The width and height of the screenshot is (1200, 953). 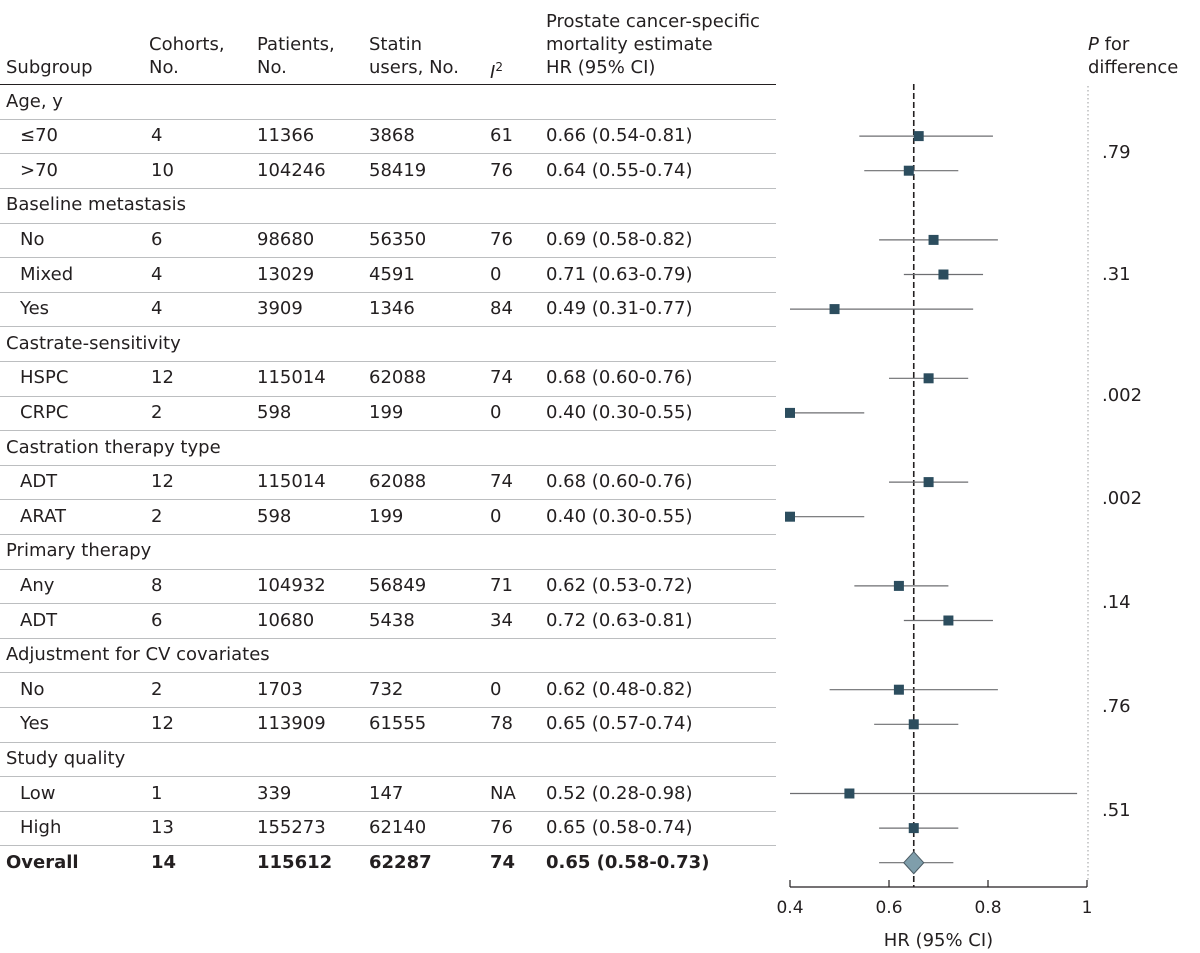 I want to click on i2-value: 61, so click(x=501, y=136).